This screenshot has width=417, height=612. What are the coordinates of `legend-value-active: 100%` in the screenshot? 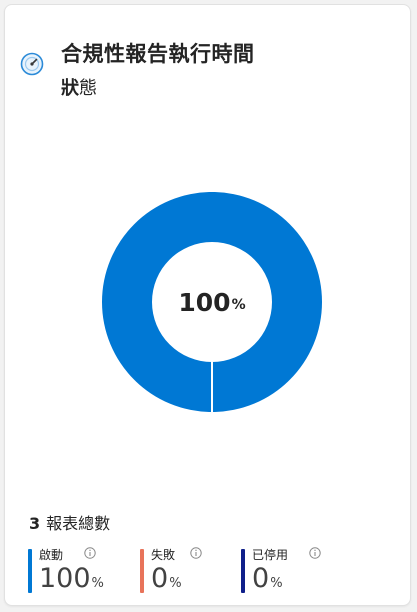 It's located at (71, 581).